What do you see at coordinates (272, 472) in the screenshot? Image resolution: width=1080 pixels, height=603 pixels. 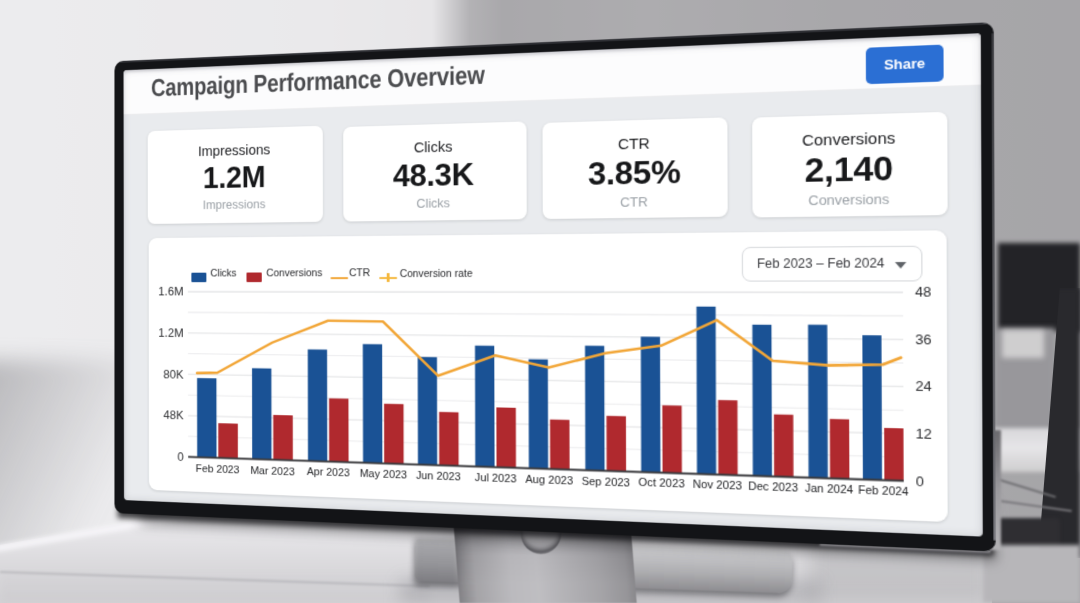 I see `svg-text: Mar 2023` at bounding box center [272, 472].